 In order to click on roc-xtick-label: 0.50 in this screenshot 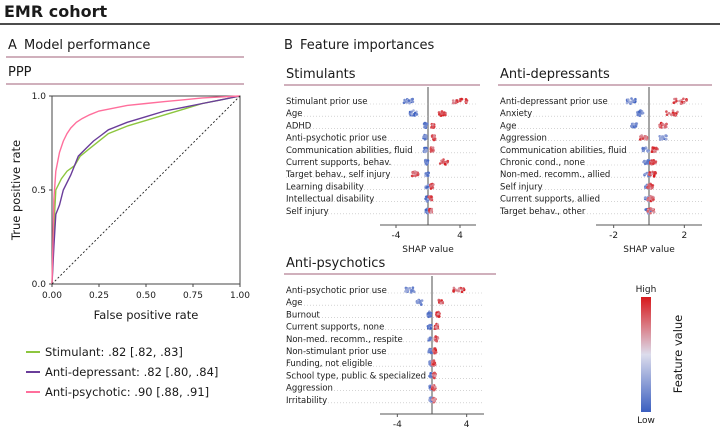, I will do `click(146, 296)`.